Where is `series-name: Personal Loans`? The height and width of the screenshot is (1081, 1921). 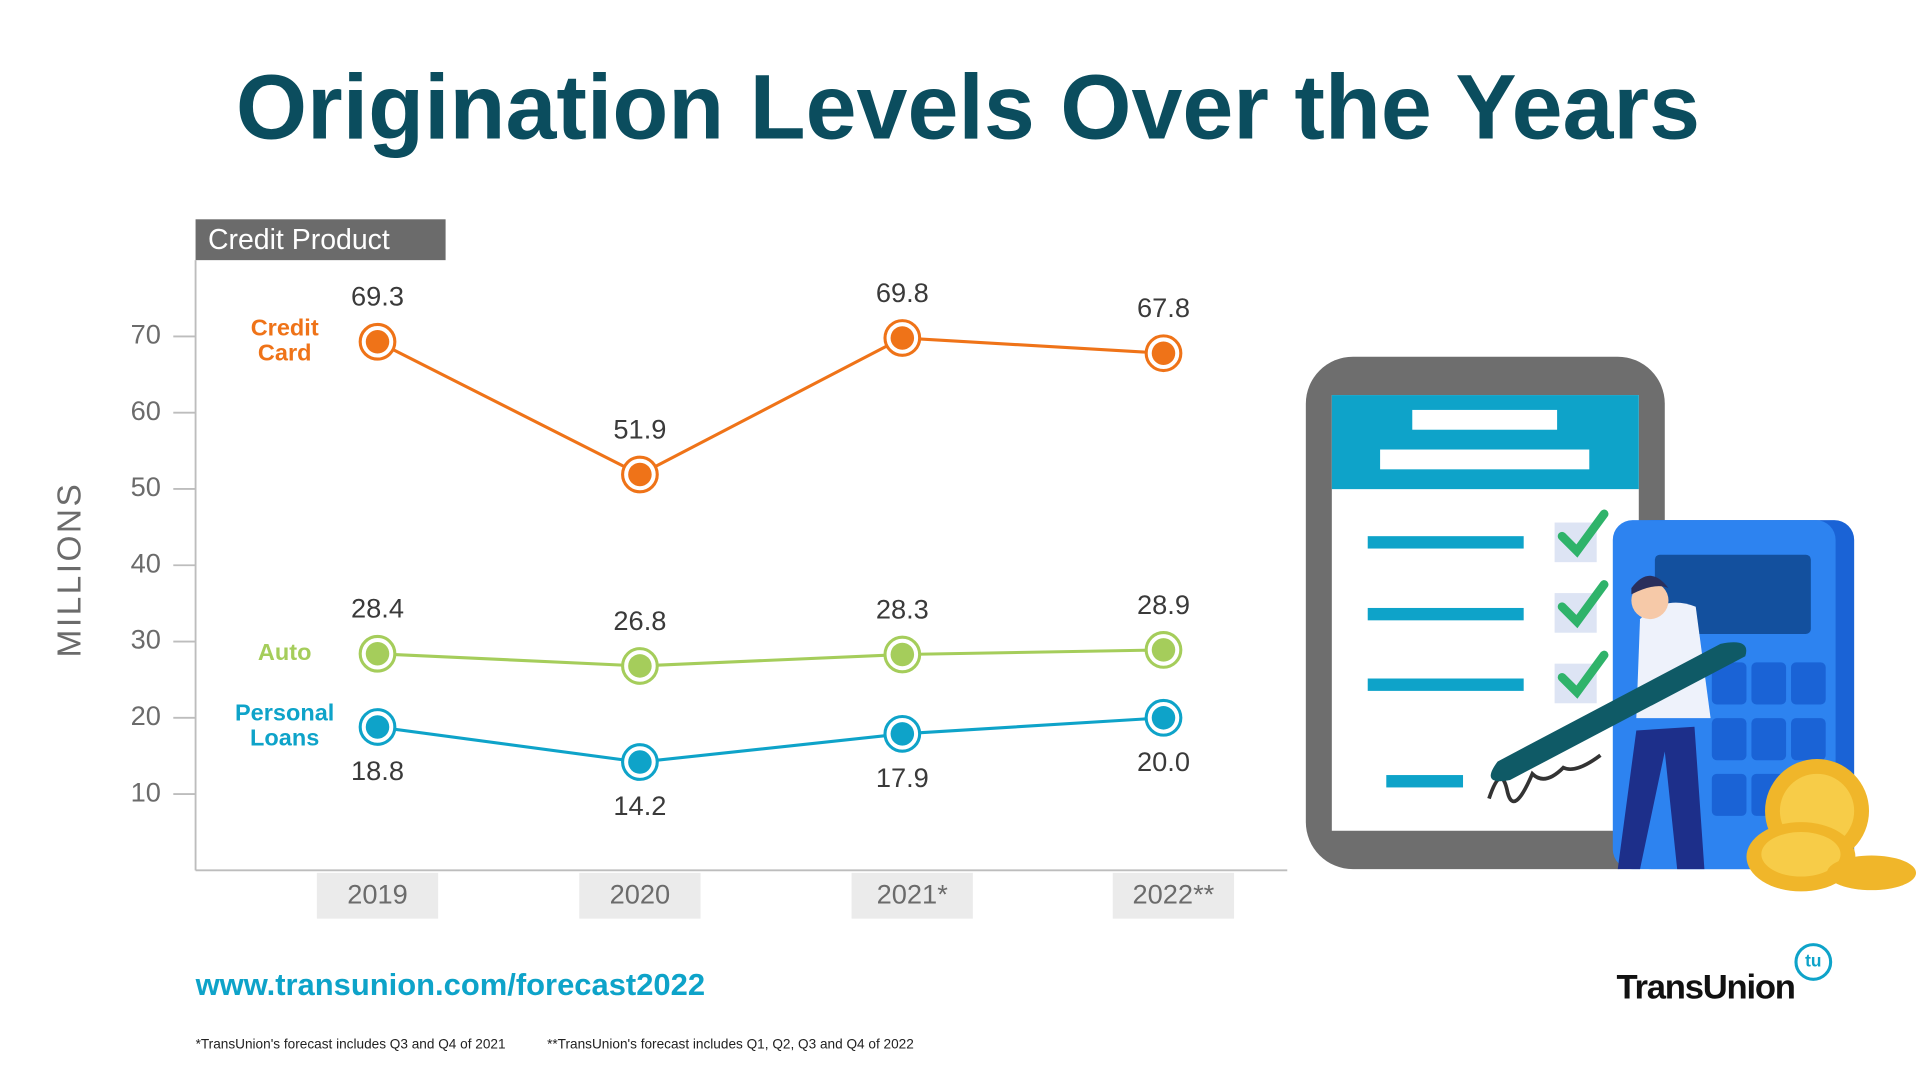
series-name: Personal Loans is located at coordinates (284, 726).